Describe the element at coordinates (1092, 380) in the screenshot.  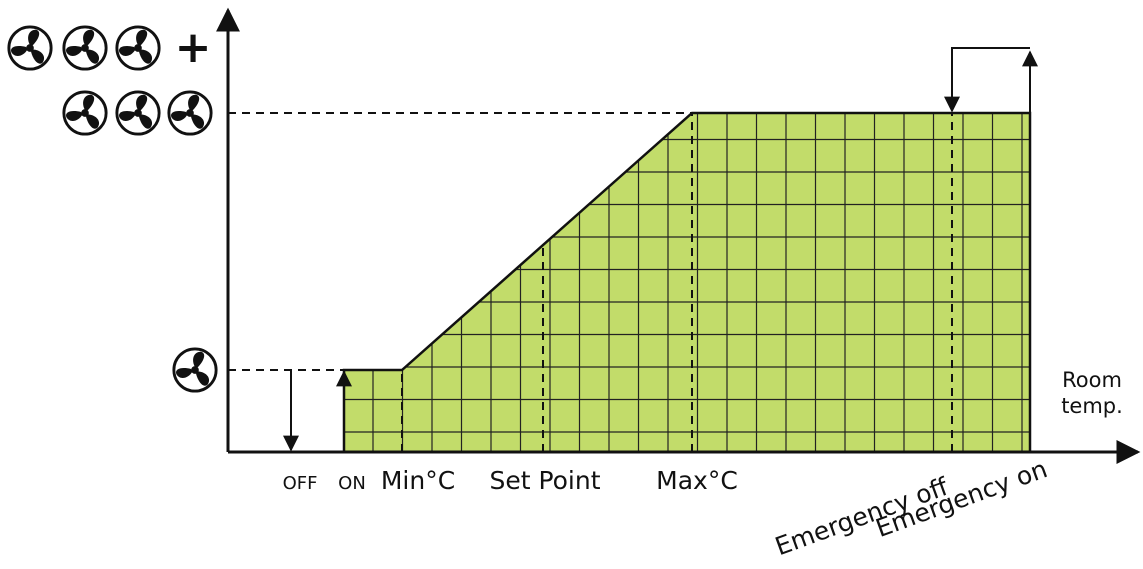
I see `x-axis-label: Room` at that location.